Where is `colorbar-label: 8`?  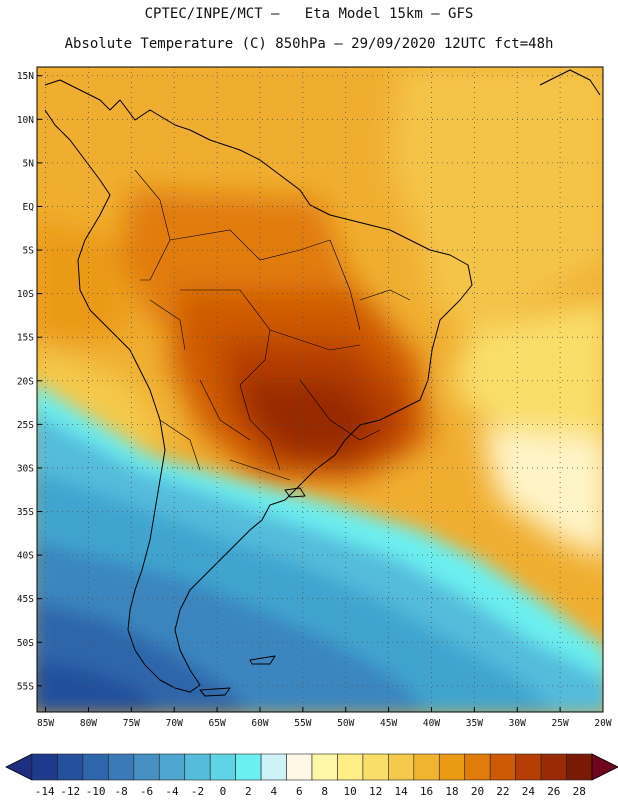
colorbar-label: 8 is located at coordinates (324, 791).